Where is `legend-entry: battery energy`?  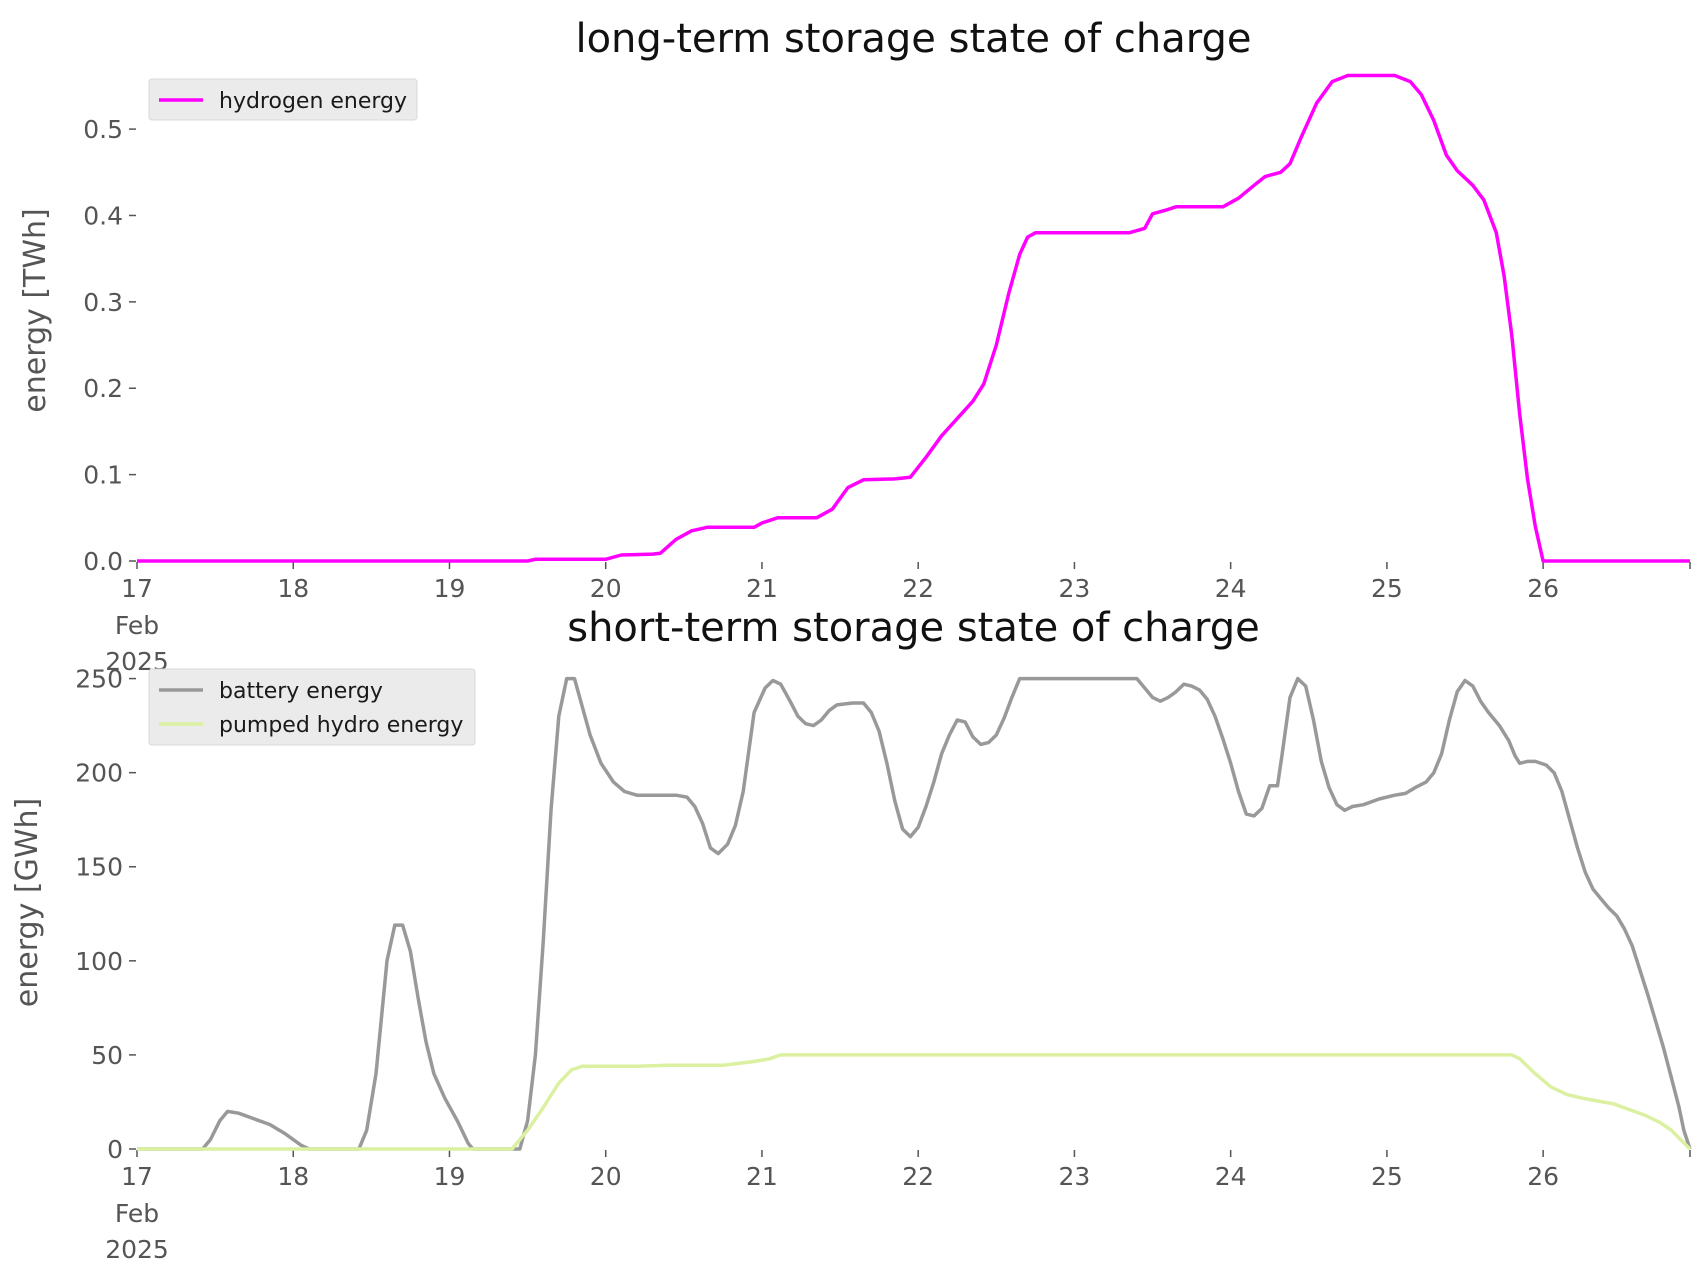
legend-entry: battery energy is located at coordinates (301, 691).